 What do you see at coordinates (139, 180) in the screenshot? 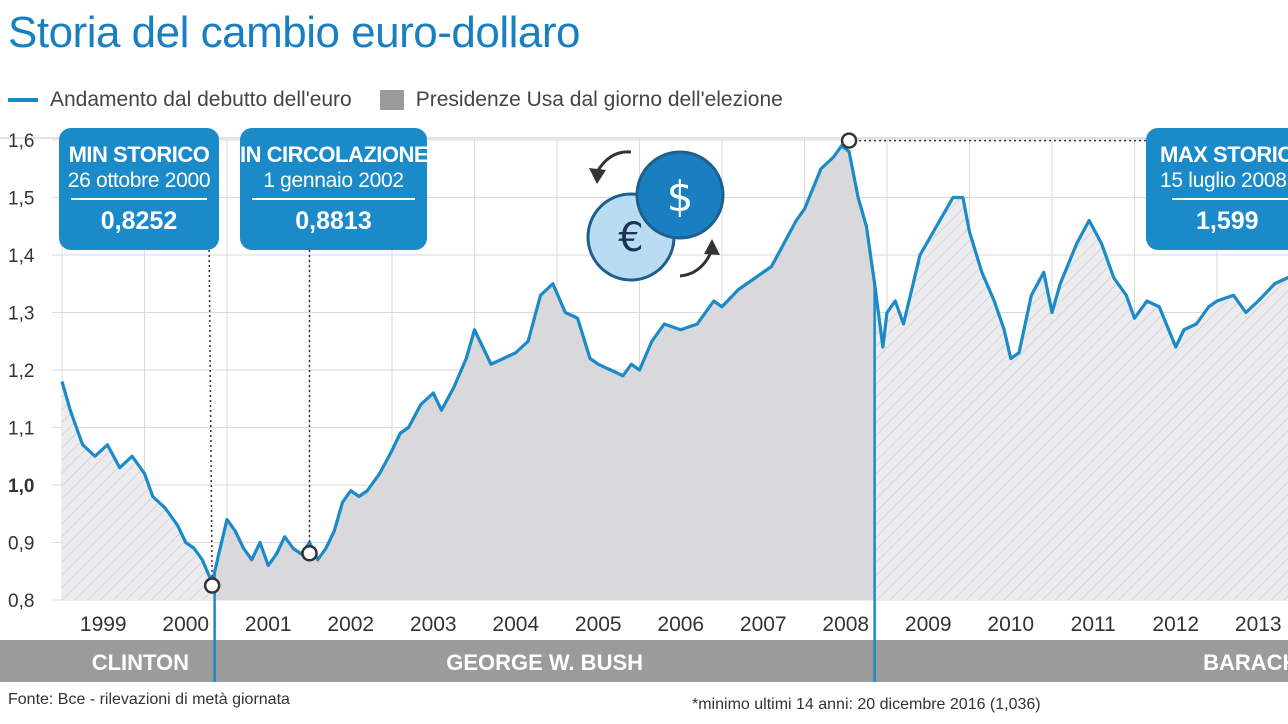
I see `callout-min-date: 26 ottobre 2000` at bounding box center [139, 180].